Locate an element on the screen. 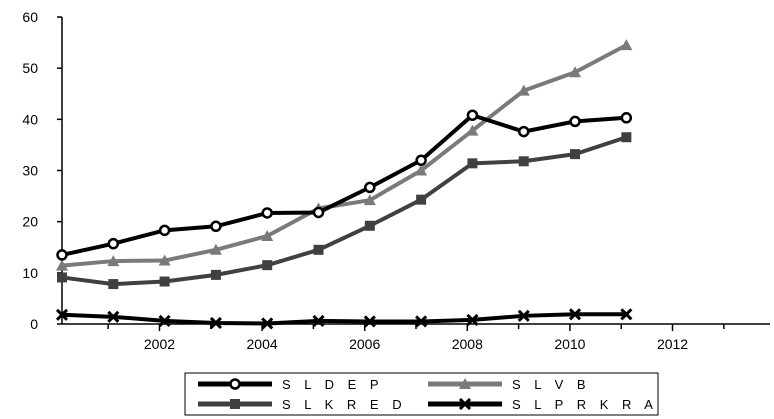  y-tick-label: 30 is located at coordinates (30, 171).